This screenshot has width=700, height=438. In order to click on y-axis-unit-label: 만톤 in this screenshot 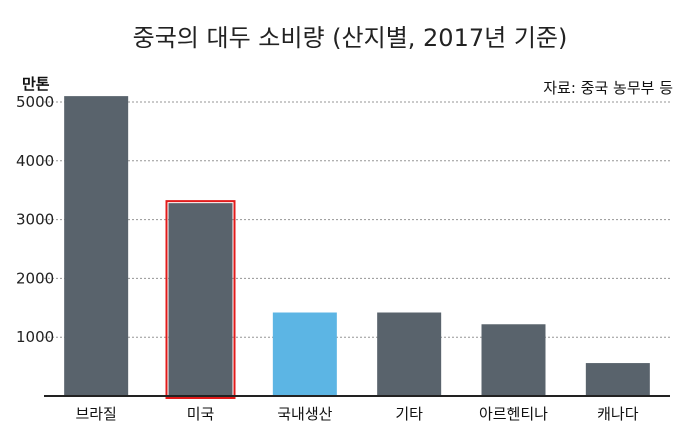, I will do `click(36, 84)`.